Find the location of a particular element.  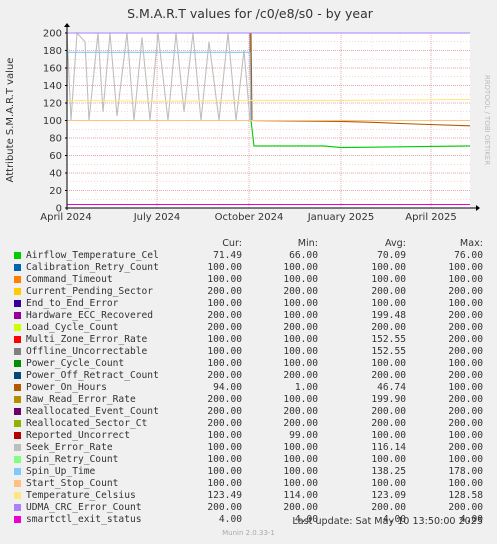

legend-value-avg: 199.90 is located at coordinates (388, 399).